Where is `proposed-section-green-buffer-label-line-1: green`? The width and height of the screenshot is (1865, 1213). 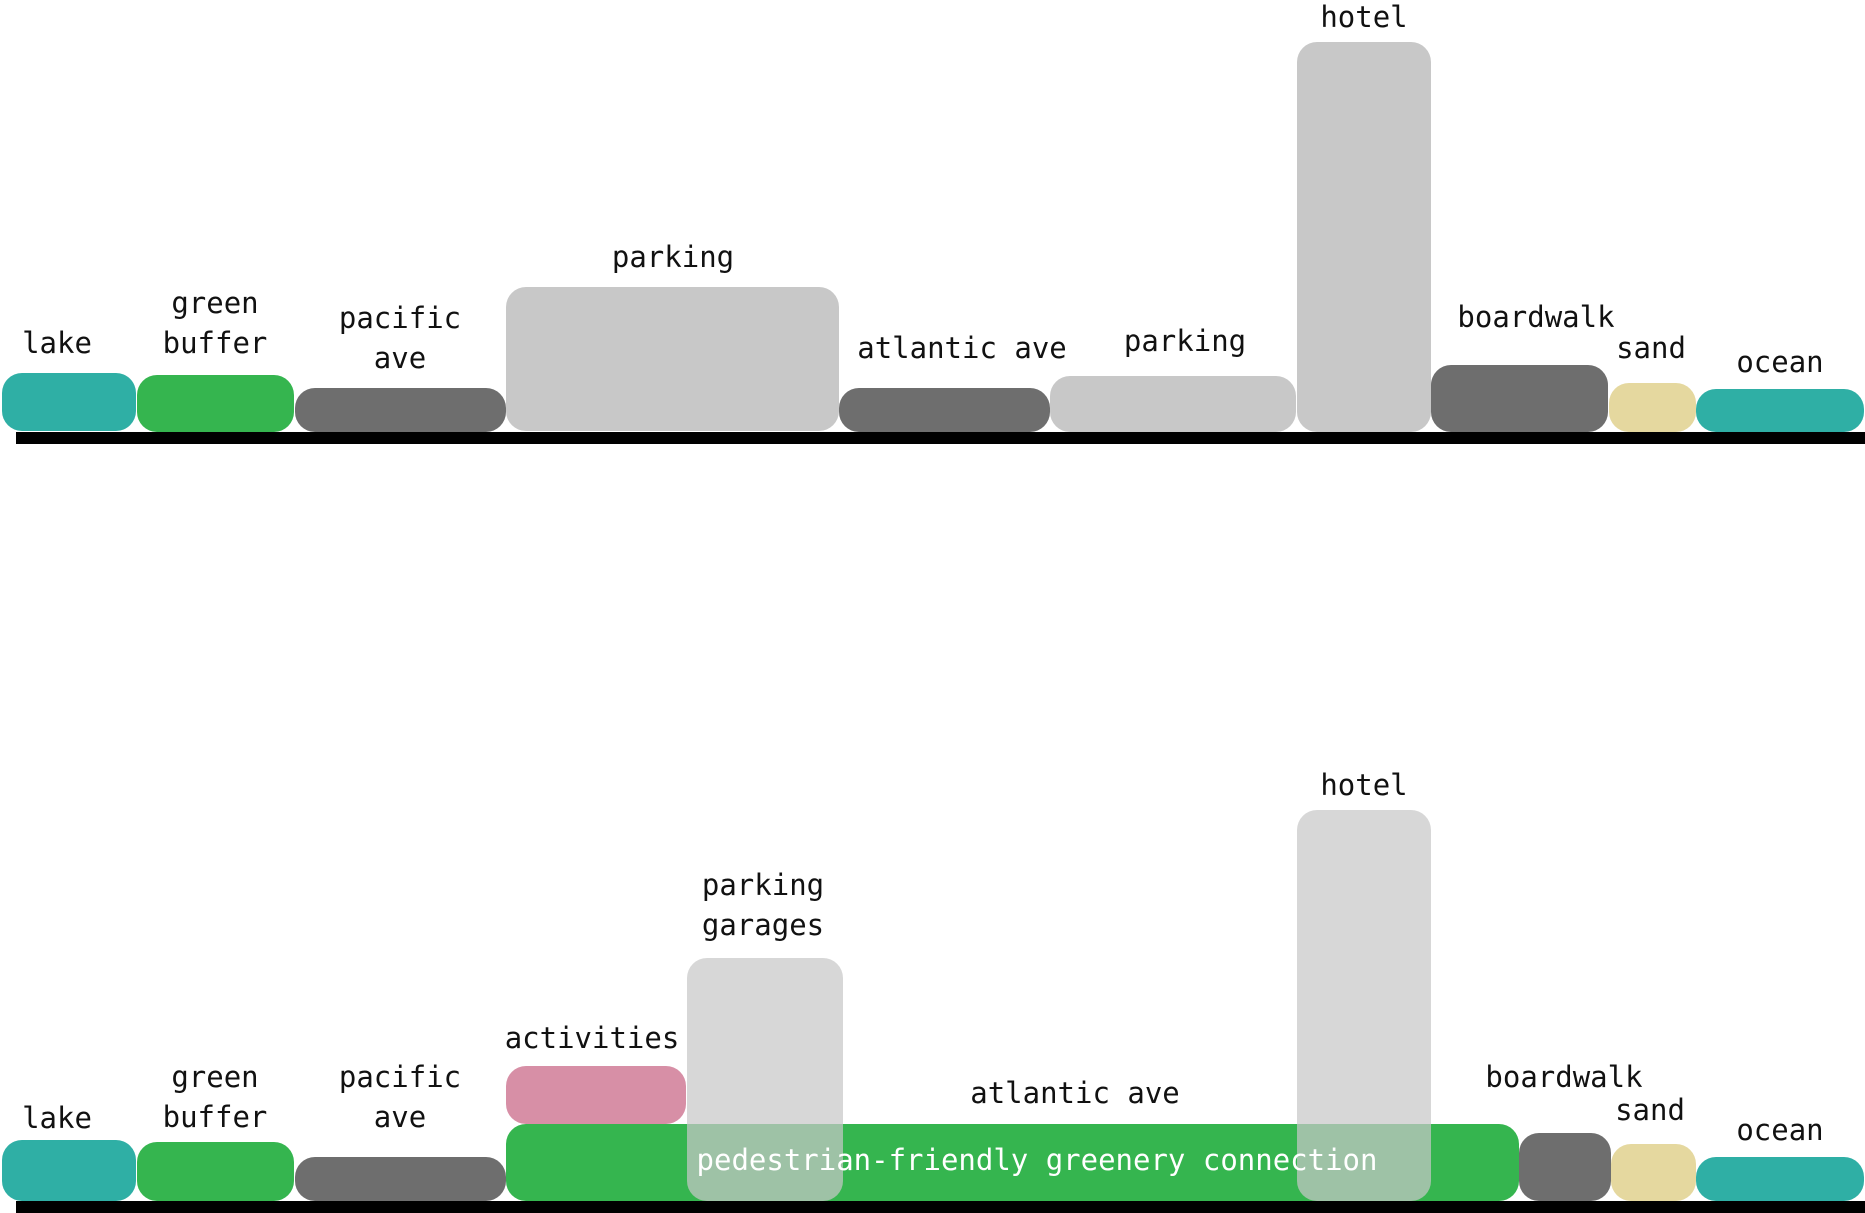 proposed-section-green-buffer-label-line-1: green is located at coordinates (214, 1077).